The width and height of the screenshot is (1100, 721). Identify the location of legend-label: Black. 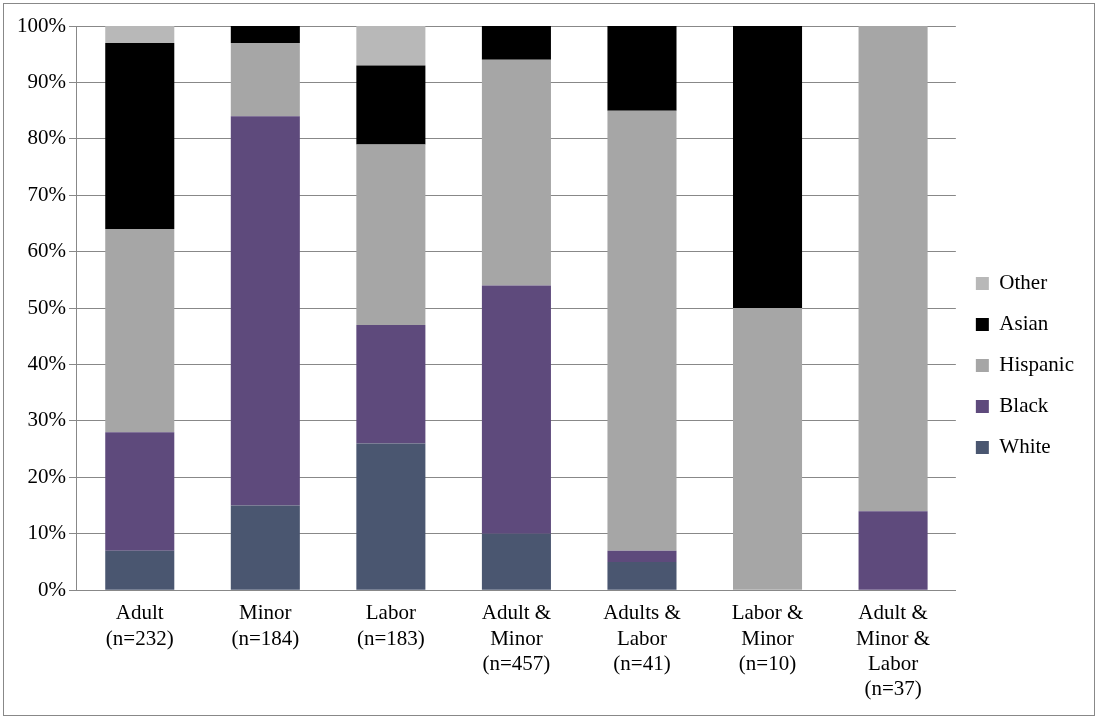
(1024, 405).